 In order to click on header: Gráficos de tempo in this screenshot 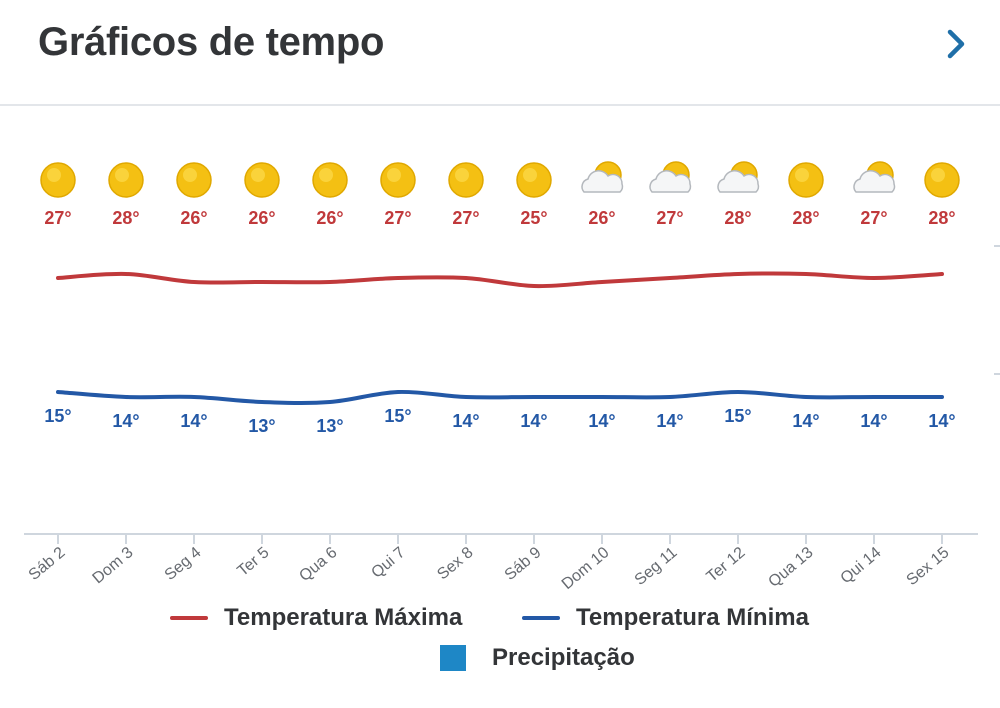, I will do `click(500, 53)`.